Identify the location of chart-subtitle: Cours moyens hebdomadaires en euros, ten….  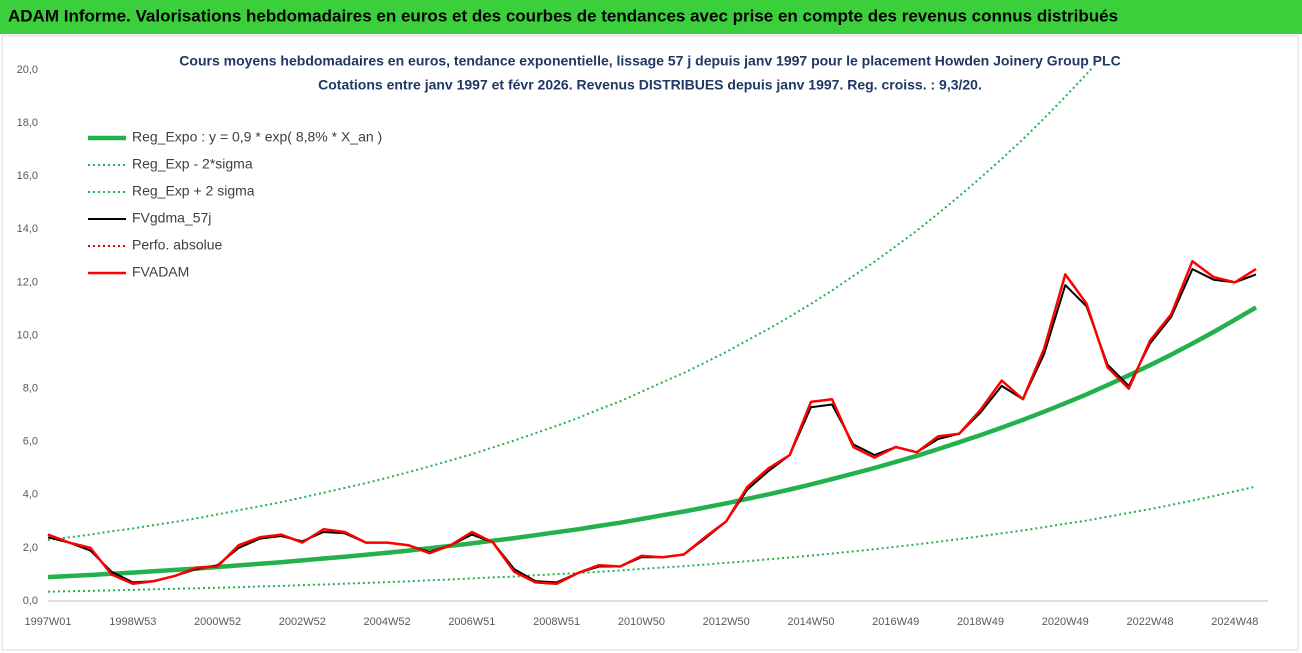
(649, 61).